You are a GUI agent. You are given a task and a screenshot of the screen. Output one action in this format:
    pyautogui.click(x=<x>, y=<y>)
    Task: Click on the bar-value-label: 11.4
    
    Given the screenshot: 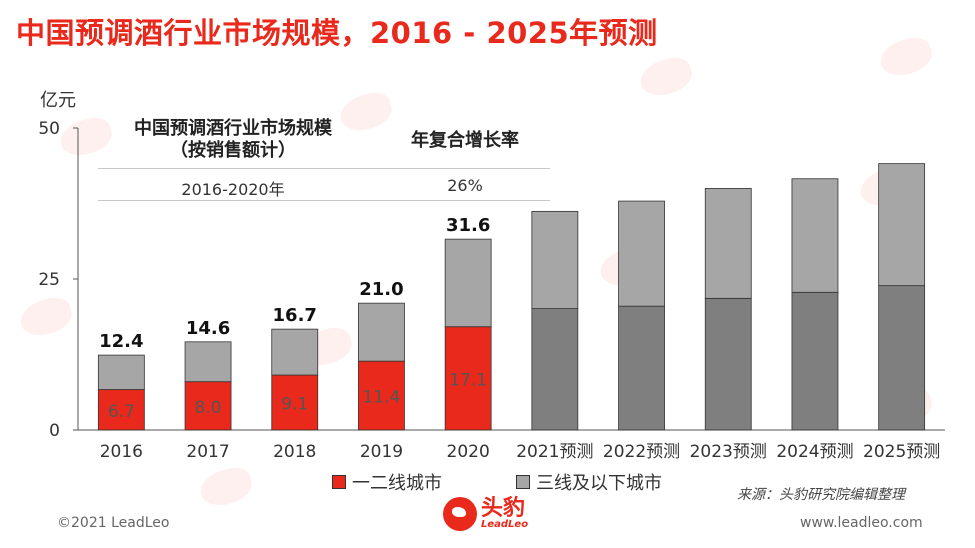 What is the action you would take?
    pyautogui.click(x=382, y=398)
    